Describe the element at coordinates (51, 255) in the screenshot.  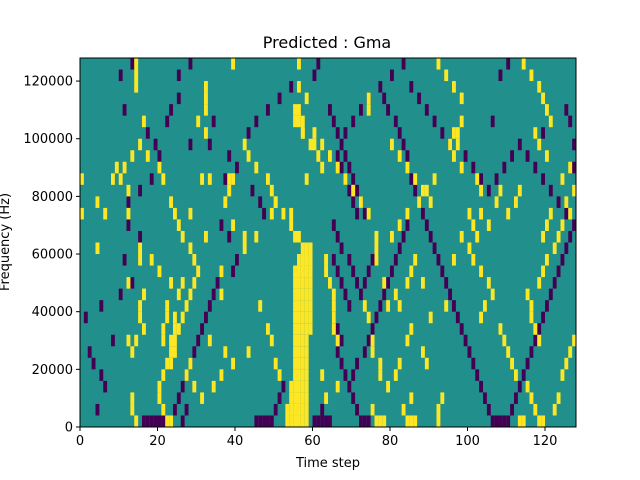
I see `y-axis: 0 20000 40000 60000 80000 100000 120000` at that location.